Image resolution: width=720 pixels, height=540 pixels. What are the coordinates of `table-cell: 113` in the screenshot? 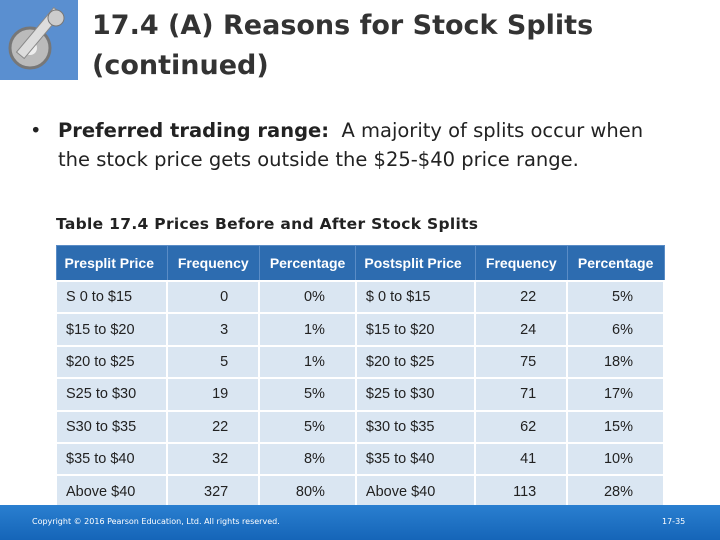 It's located at (521, 491).